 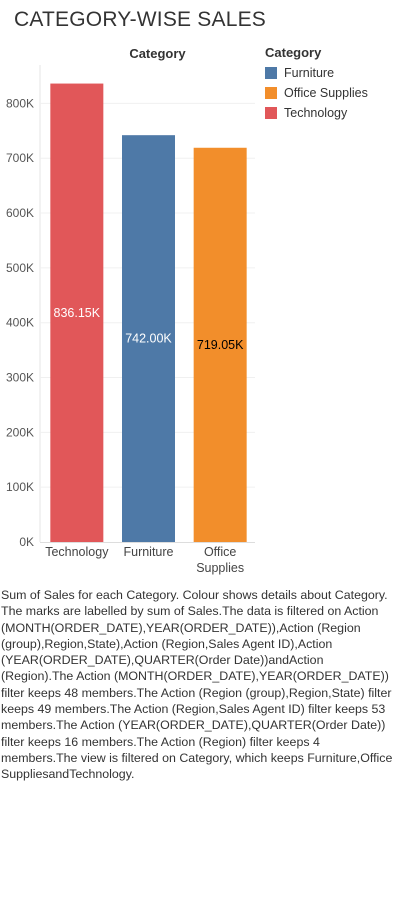 I want to click on y-tick-label: 800K, so click(x=20, y=103).